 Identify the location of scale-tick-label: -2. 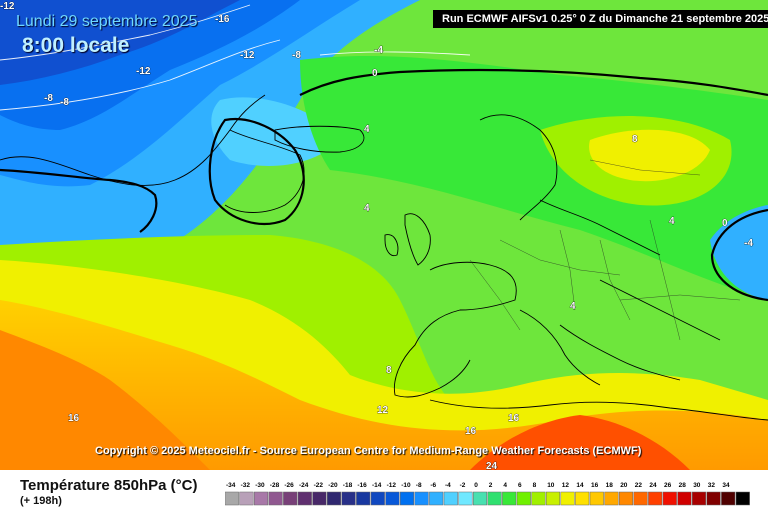
(463, 485).